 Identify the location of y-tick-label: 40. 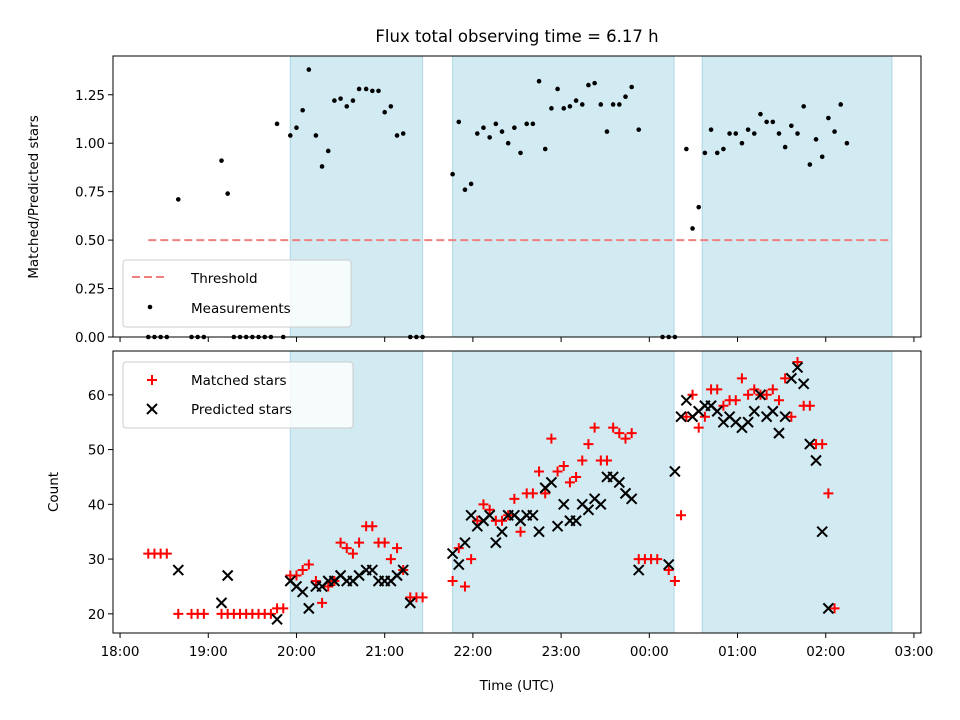
(96, 505).